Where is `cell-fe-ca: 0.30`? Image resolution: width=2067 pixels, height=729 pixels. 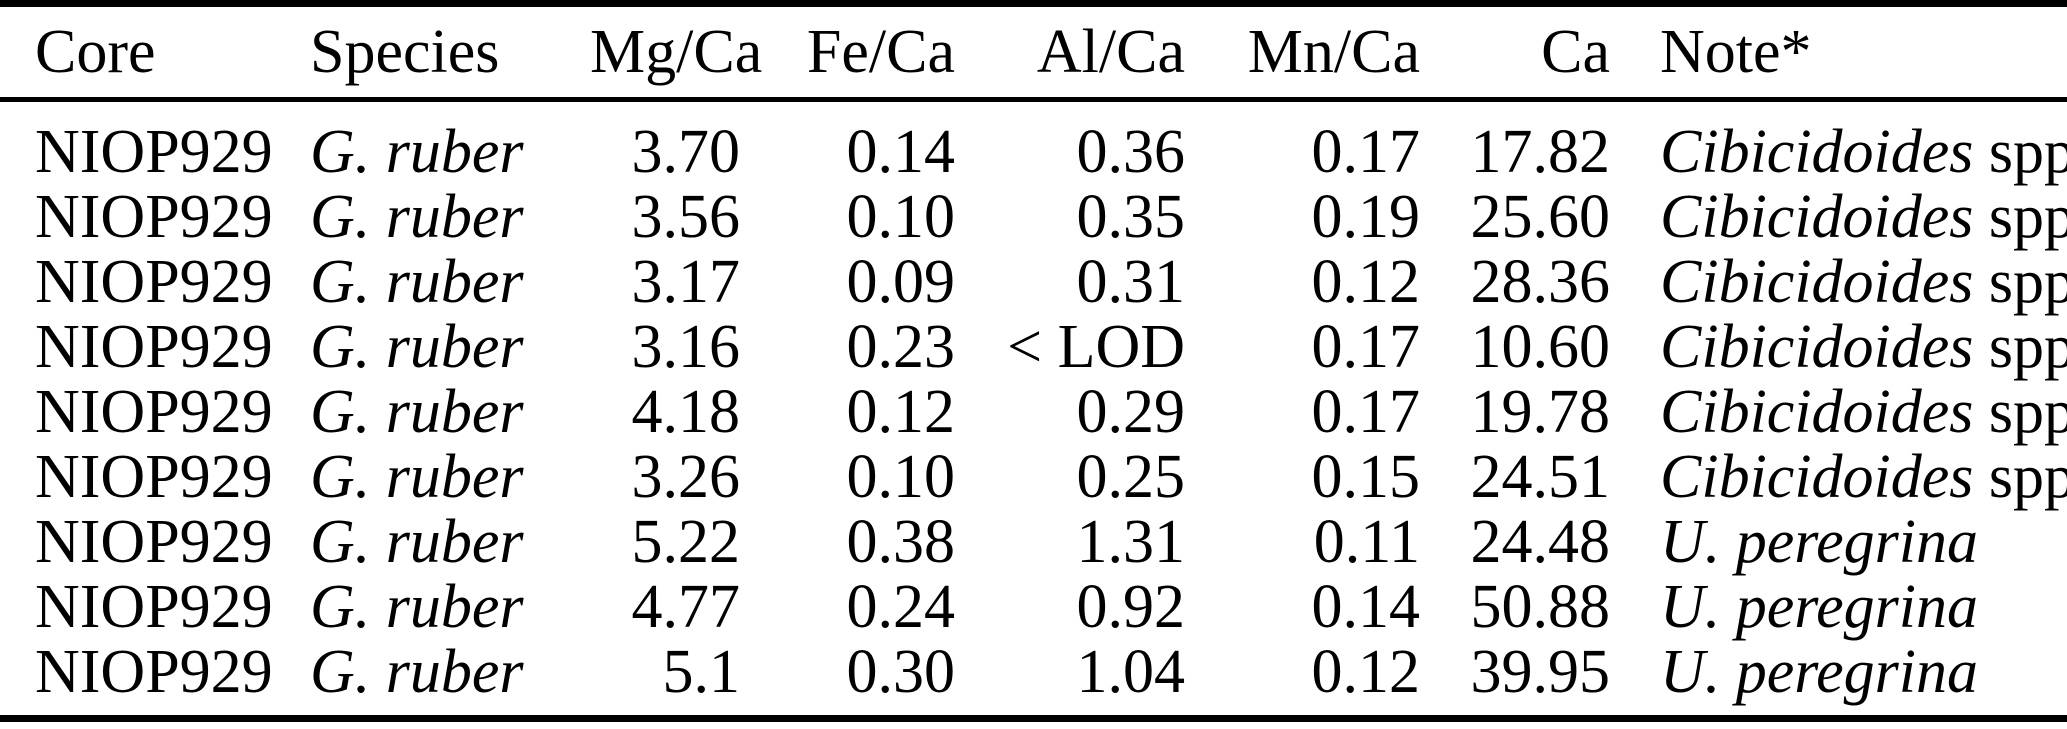 cell-fe-ca: 0.30 is located at coordinates (901, 672).